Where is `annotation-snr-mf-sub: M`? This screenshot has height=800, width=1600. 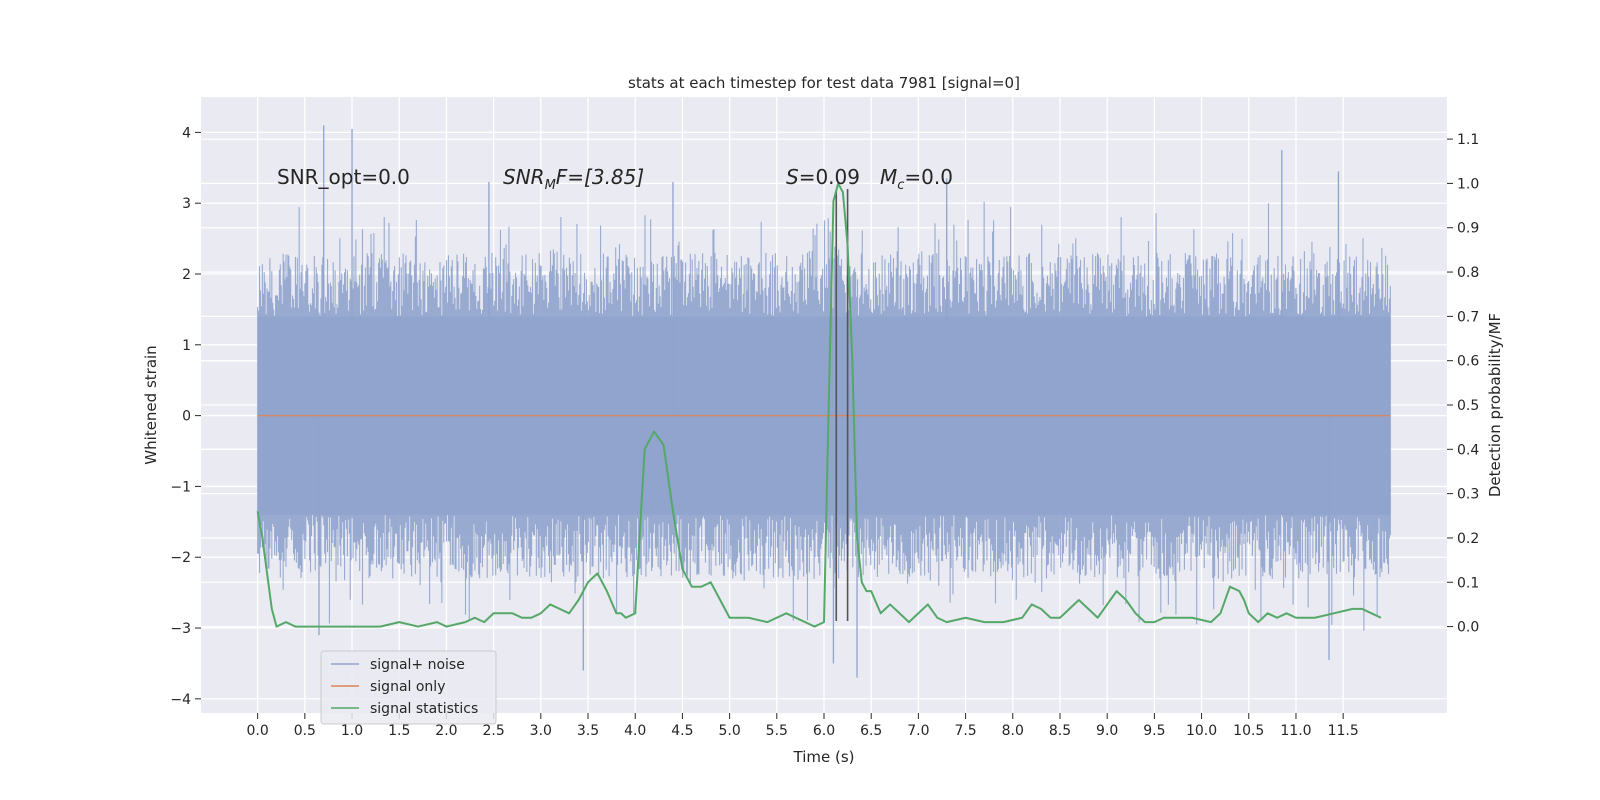
annotation-snr-mf-sub: M is located at coordinates (550, 185).